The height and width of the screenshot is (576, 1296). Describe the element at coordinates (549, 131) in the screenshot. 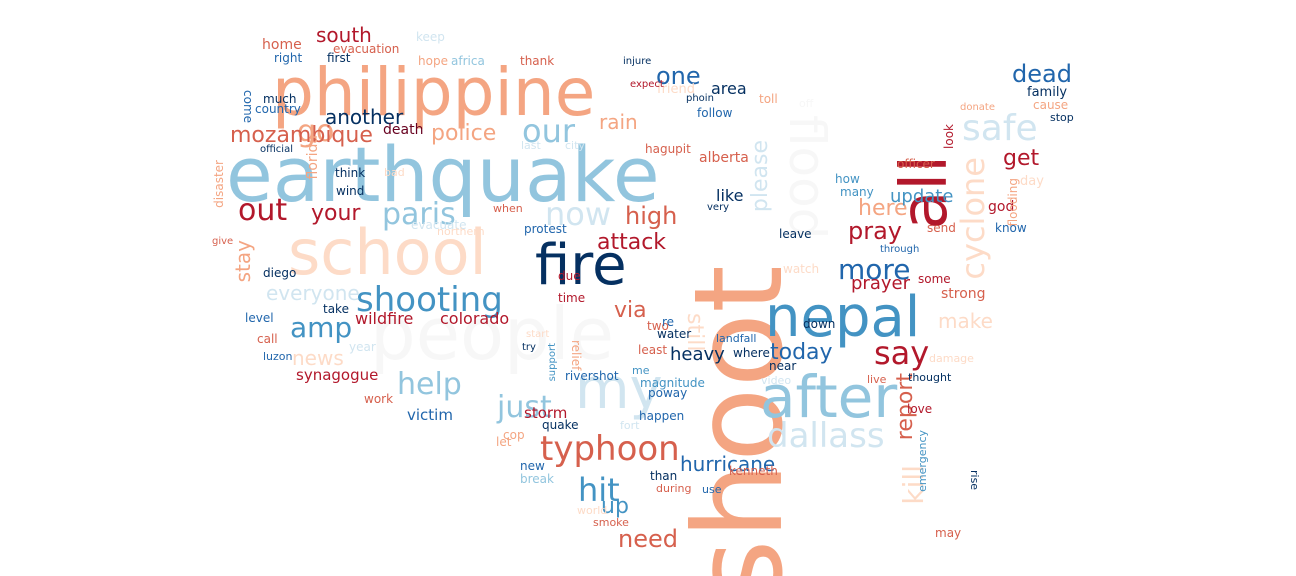

I see `word-our: our` at that location.